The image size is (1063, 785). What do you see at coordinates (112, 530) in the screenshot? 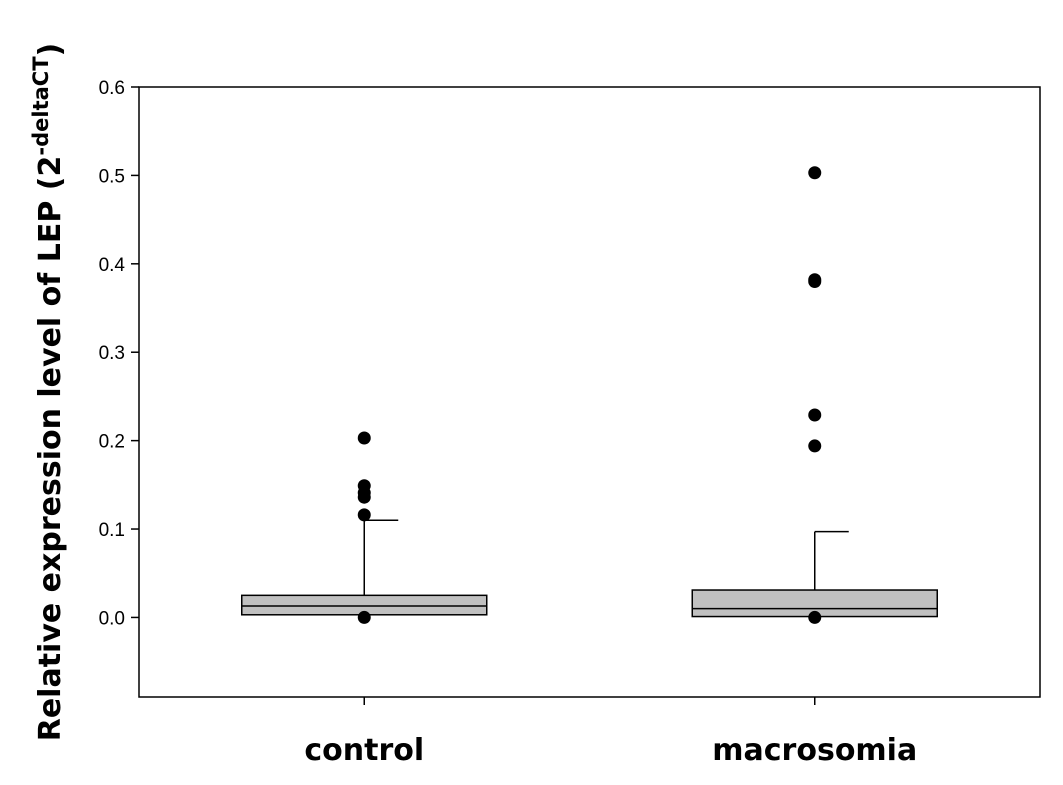
I see `y-tick-label: 0.1` at bounding box center [112, 530].